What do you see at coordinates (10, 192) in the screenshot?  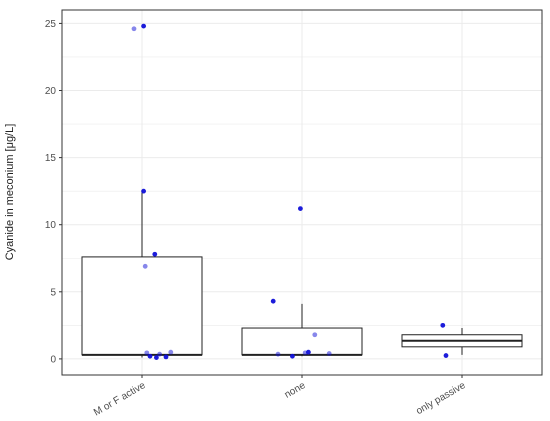 I see `y-axis-title: Cyanide in meconium [μg/L]` at bounding box center [10, 192].